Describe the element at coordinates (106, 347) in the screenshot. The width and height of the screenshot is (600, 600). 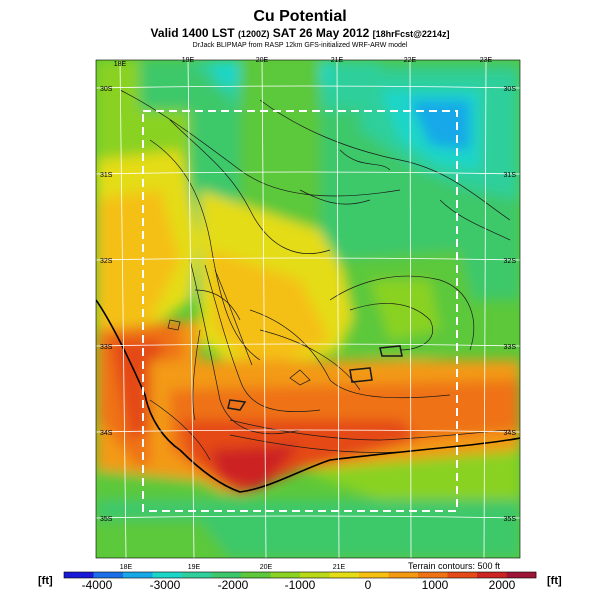
I see `lat-label-left: 33S` at that location.